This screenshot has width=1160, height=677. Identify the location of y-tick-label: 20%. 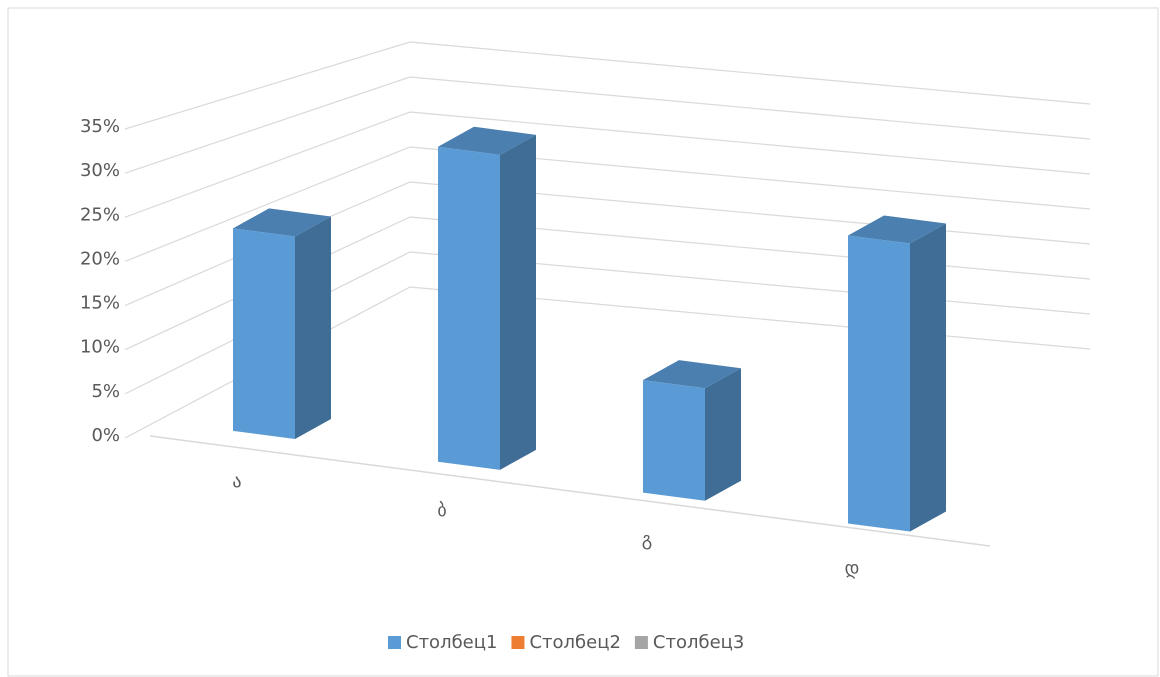
(100, 258).